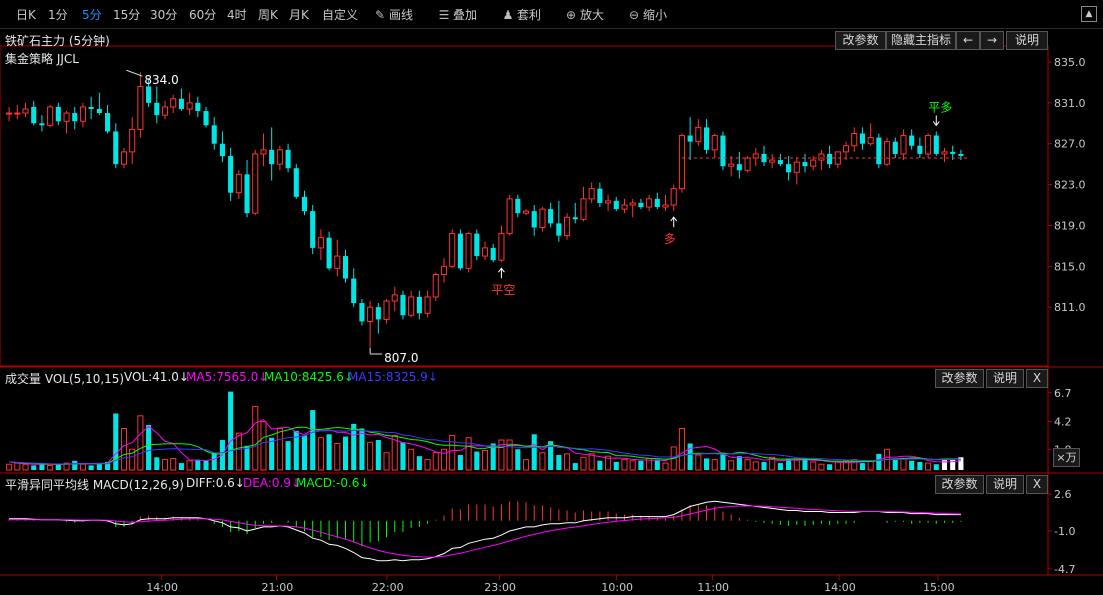 The height and width of the screenshot is (595, 1103). What do you see at coordinates (992, 40) in the screenshot?
I see `next-indicator-button: →` at bounding box center [992, 40].